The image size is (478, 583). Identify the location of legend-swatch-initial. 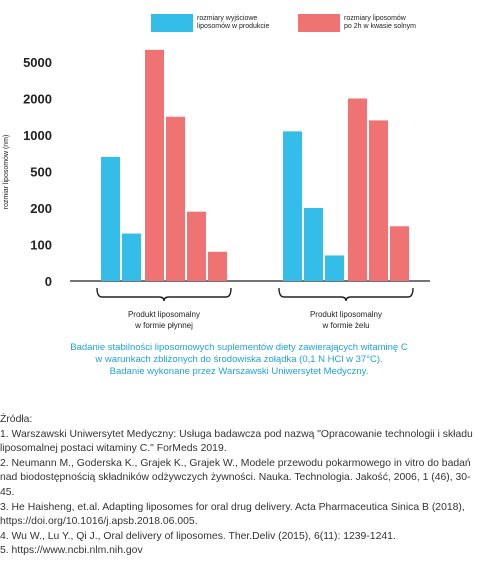
(172, 23).